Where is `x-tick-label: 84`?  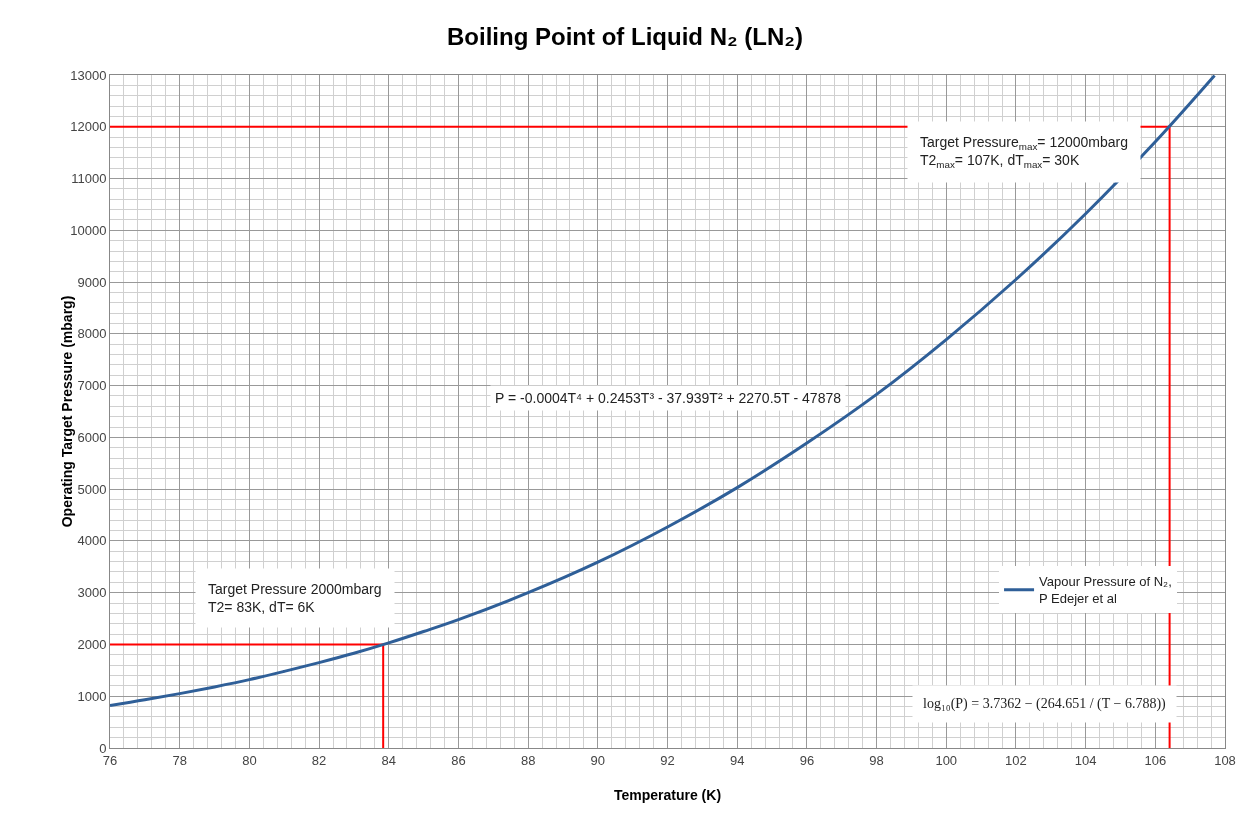
x-tick-label: 84 is located at coordinates (388, 760).